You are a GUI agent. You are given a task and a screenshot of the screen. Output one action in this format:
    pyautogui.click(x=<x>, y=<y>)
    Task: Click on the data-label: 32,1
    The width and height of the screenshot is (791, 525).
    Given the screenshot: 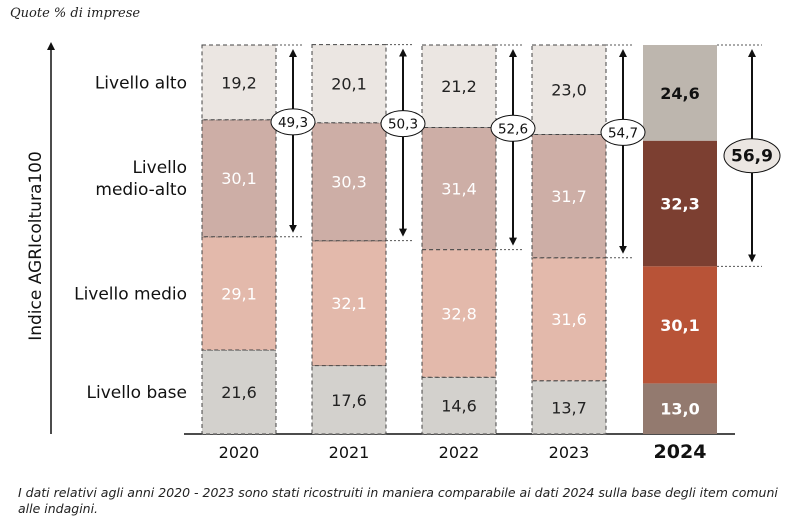 What is the action you would take?
    pyautogui.click(x=349, y=303)
    